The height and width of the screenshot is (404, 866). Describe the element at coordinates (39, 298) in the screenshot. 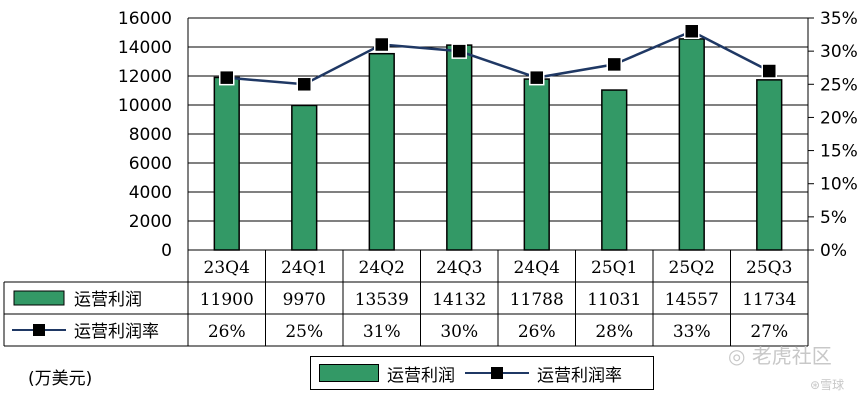

I see `table-key-bar-swatch` at that location.